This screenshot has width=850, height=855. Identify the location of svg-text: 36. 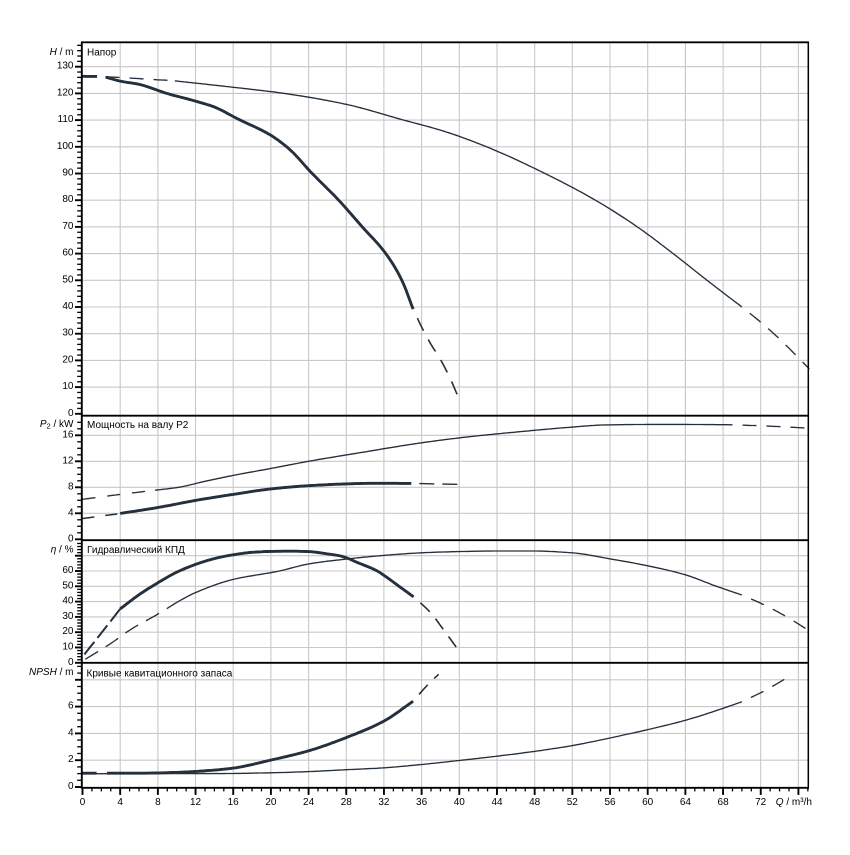
(422, 802).